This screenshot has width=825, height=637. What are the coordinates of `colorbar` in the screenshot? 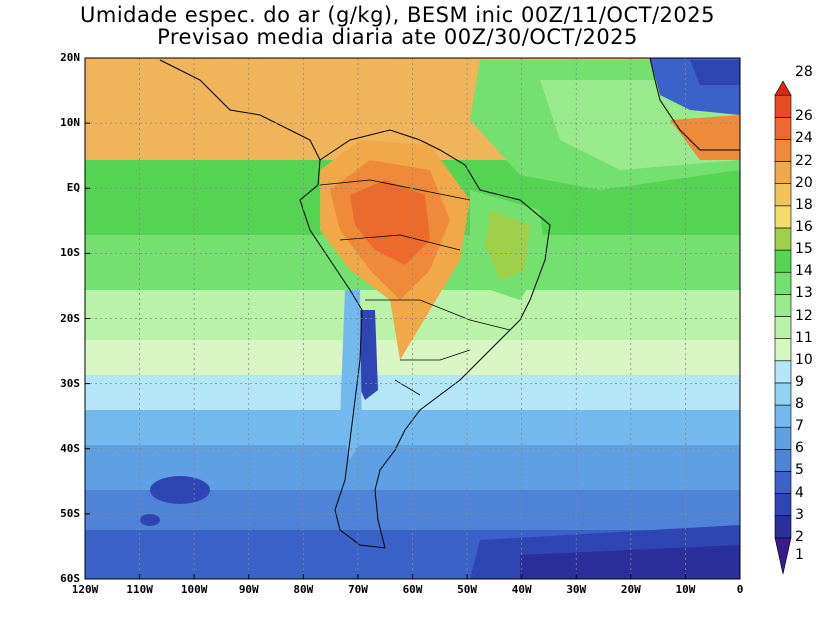 It's located at (783, 327).